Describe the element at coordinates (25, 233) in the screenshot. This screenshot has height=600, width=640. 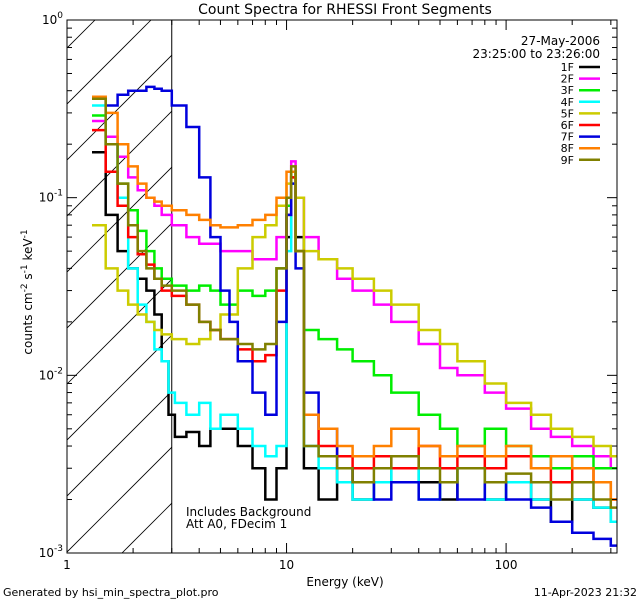
I see `y-label-exp3: -1` at that location.